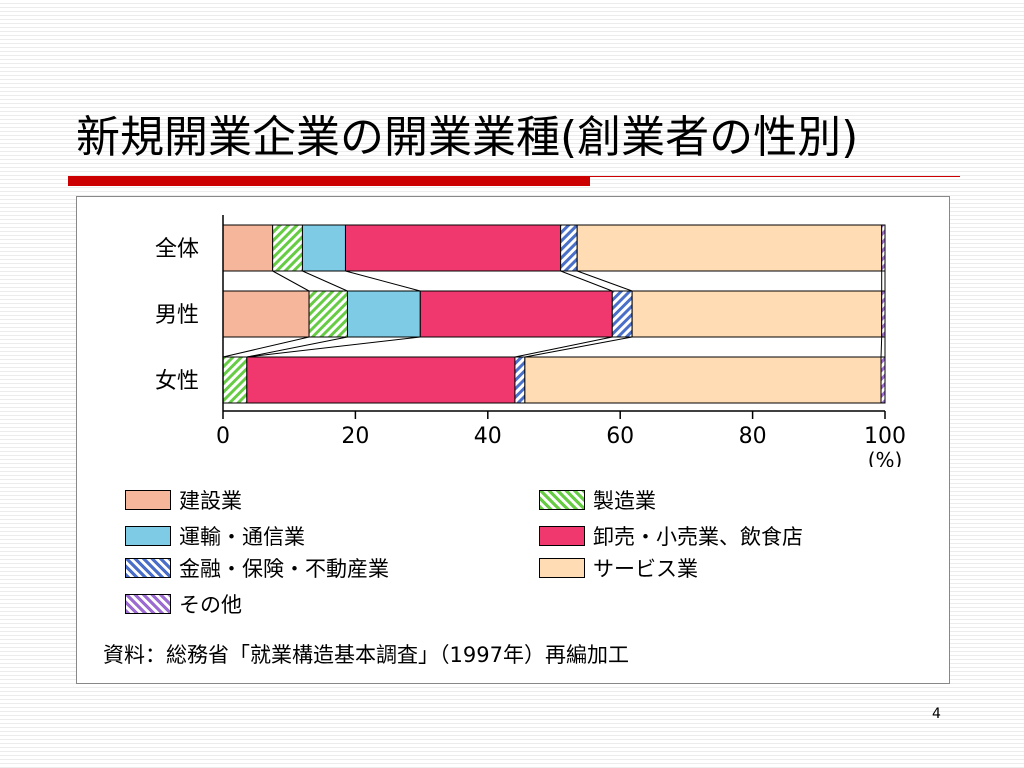 The width and height of the screenshot is (1024, 768). I want to click on legend-item: サービス業, so click(618, 568).